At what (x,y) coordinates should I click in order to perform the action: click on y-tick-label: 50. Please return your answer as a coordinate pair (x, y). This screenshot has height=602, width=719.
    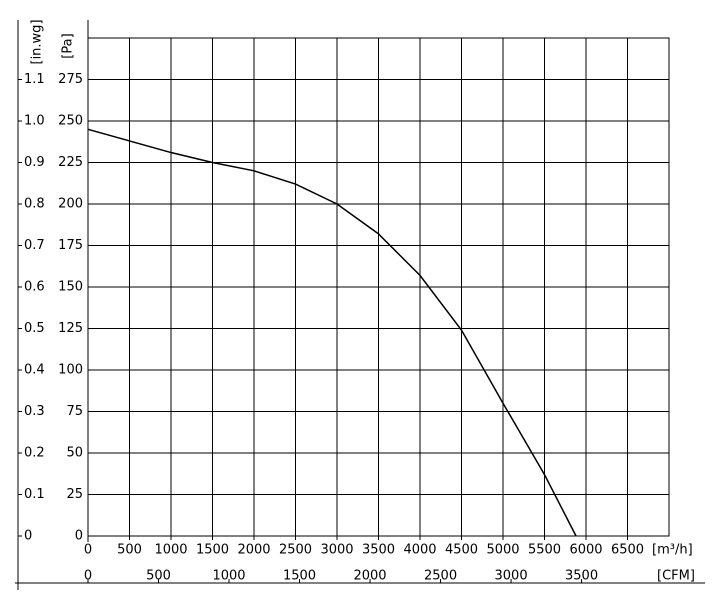
    Looking at the image, I should click on (74, 453).